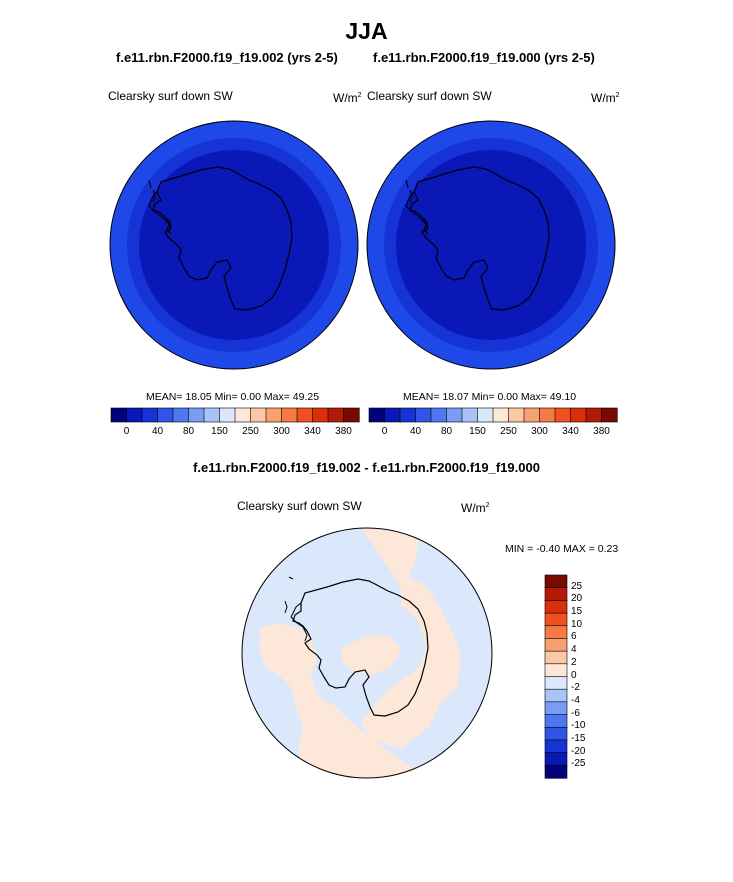 The width and height of the screenshot is (733, 882). I want to click on colorbar-tick-label: 6, so click(574, 637).